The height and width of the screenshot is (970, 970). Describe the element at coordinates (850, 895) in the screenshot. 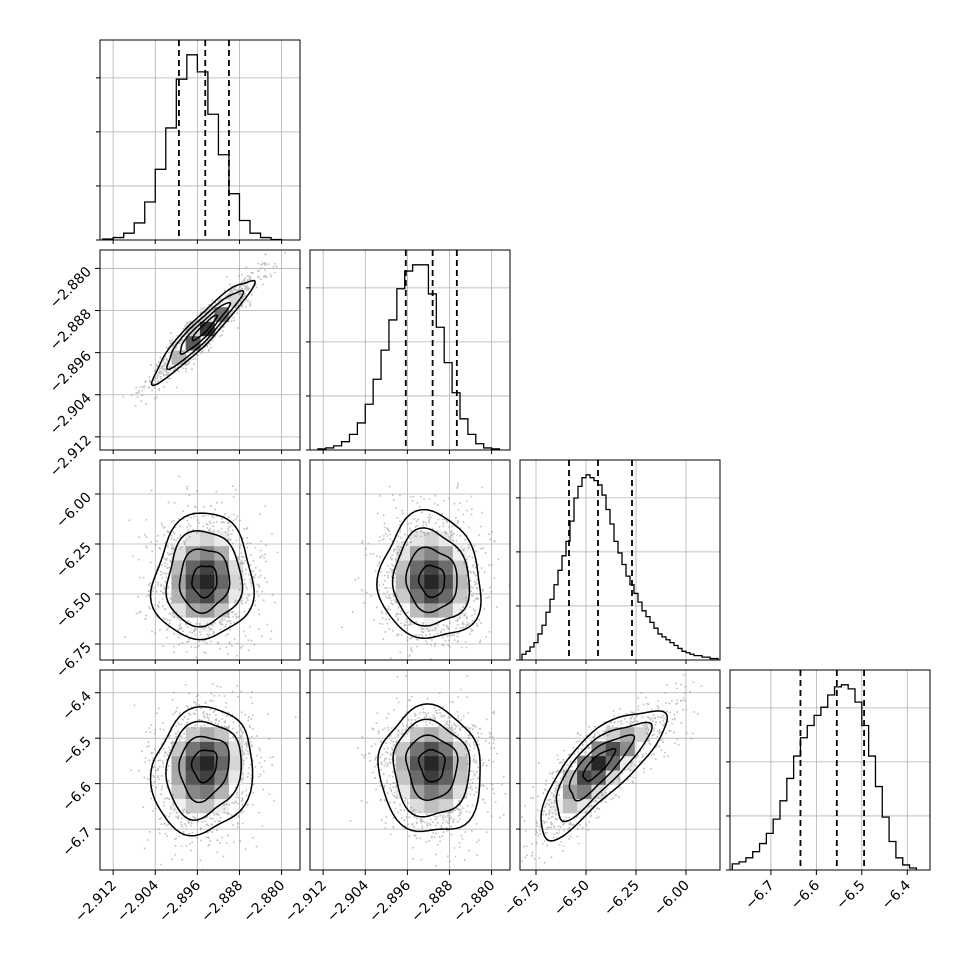

I see `x-tick-label: −6.5` at that location.